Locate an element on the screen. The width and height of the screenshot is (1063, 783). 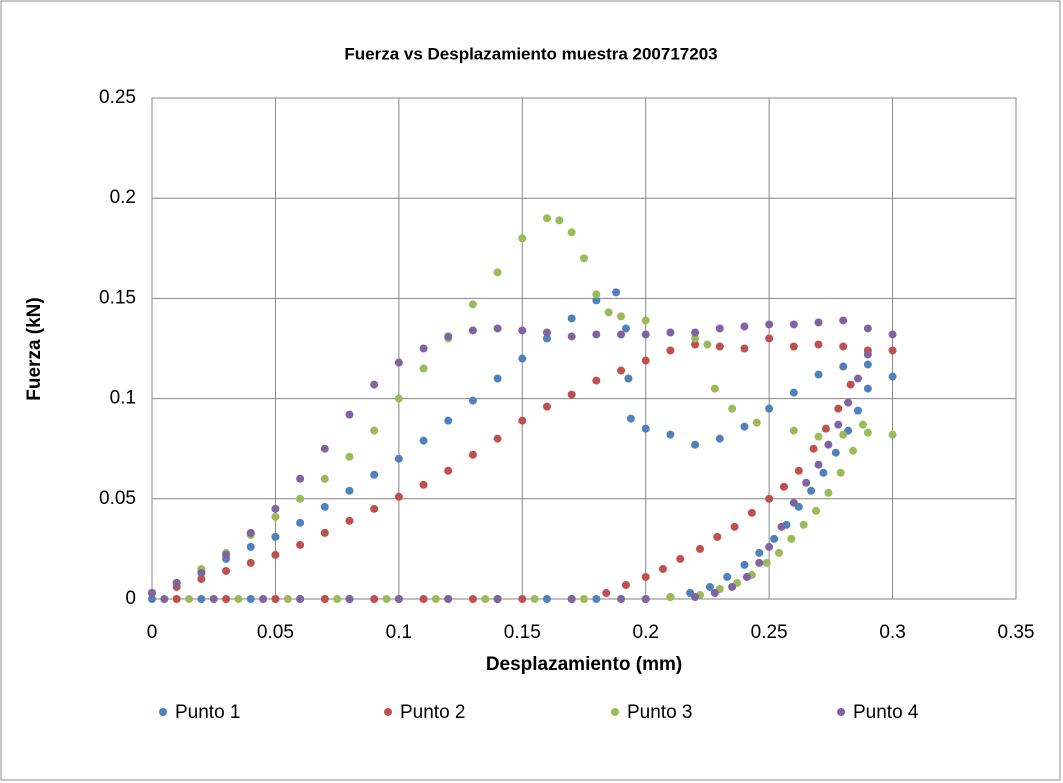
x-tick-label: 0.3 is located at coordinates (892, 632).